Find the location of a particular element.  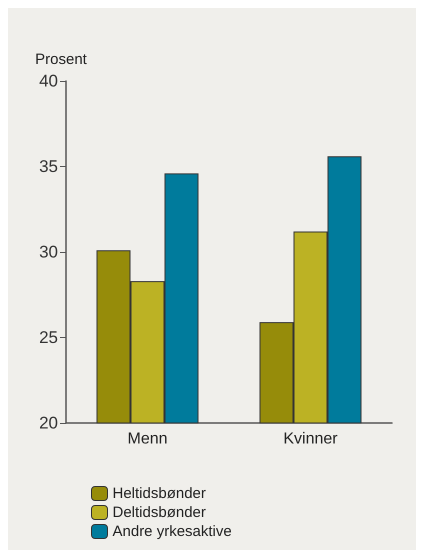

y-tick-label: 25 is located at coordinates (48, 337).